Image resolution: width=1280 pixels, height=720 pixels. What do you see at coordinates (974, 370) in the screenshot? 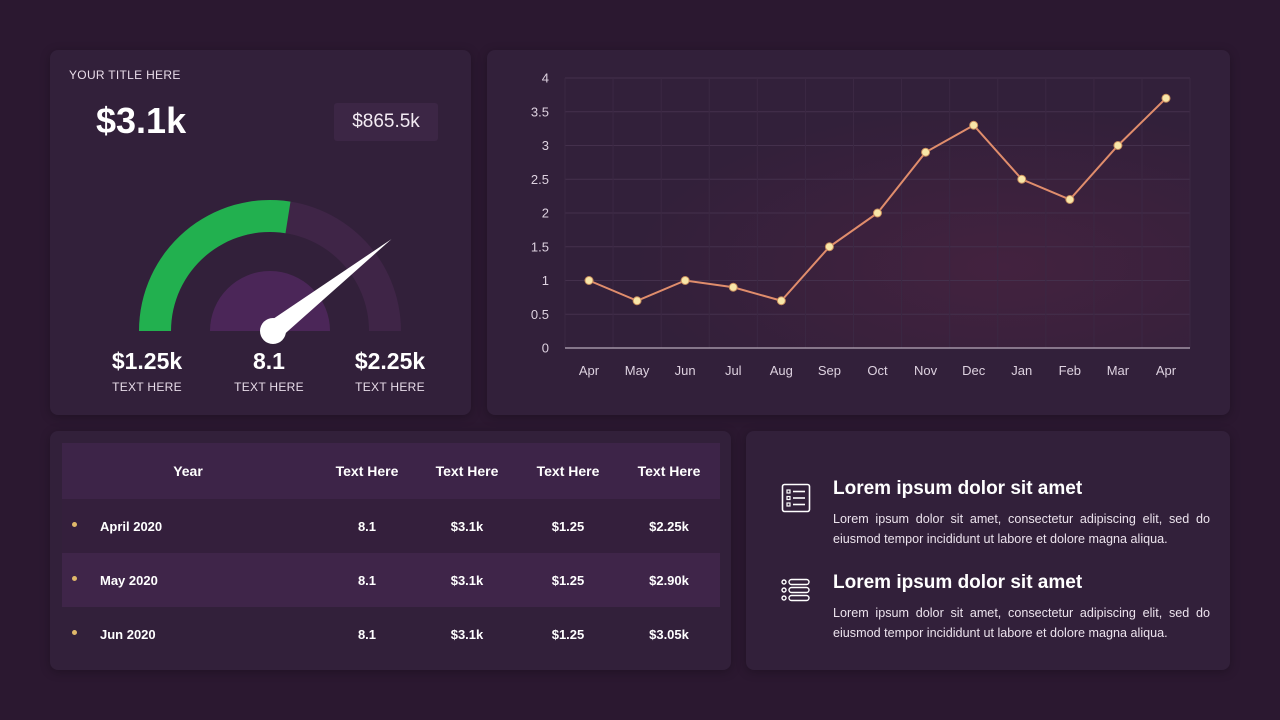
I see `x-tick-label: Dec` at bounding box center [974, 370].